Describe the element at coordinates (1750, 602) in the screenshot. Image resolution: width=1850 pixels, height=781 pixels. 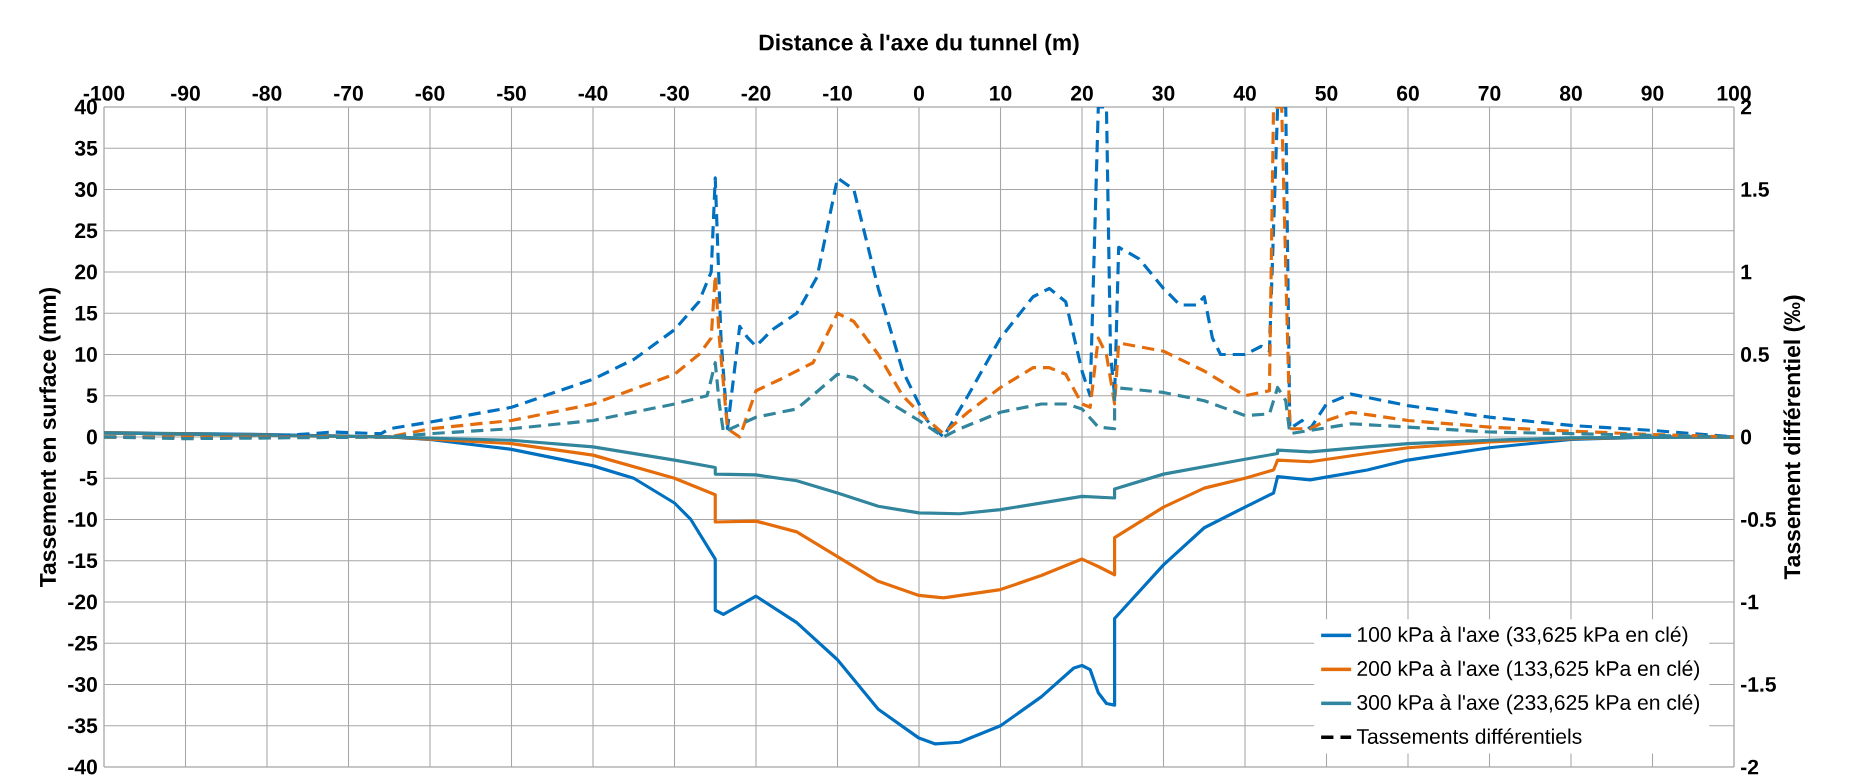
I see `y2-tick-label: -1` at that location.